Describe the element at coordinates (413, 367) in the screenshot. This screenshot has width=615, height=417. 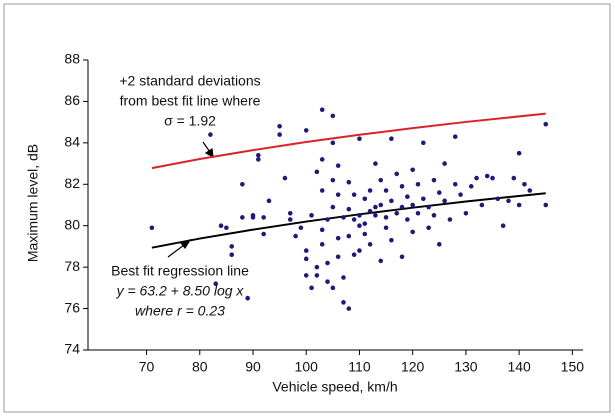
I see `x-tick-label: 120` at that location.